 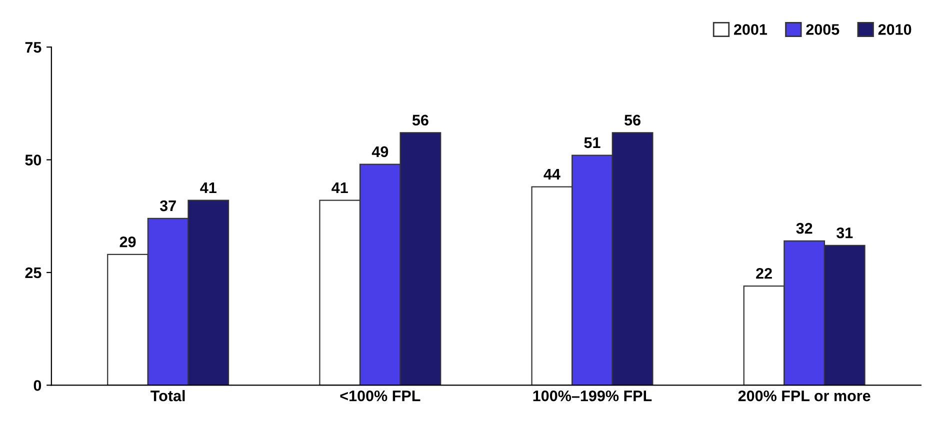 I want to click on y-tick-label: 75, so click(x=33, y=47).